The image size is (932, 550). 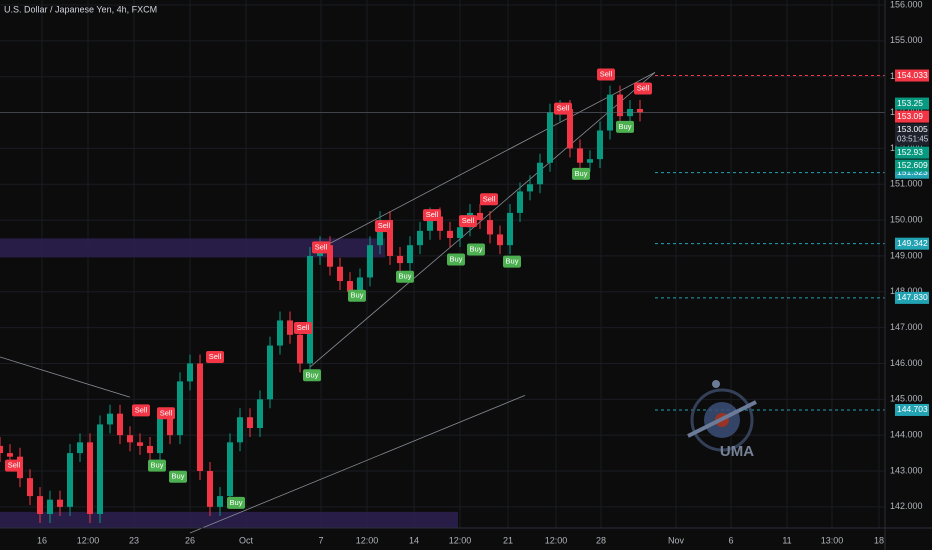 I want to click on logo-text: UMA, so click(x=737, y=451).